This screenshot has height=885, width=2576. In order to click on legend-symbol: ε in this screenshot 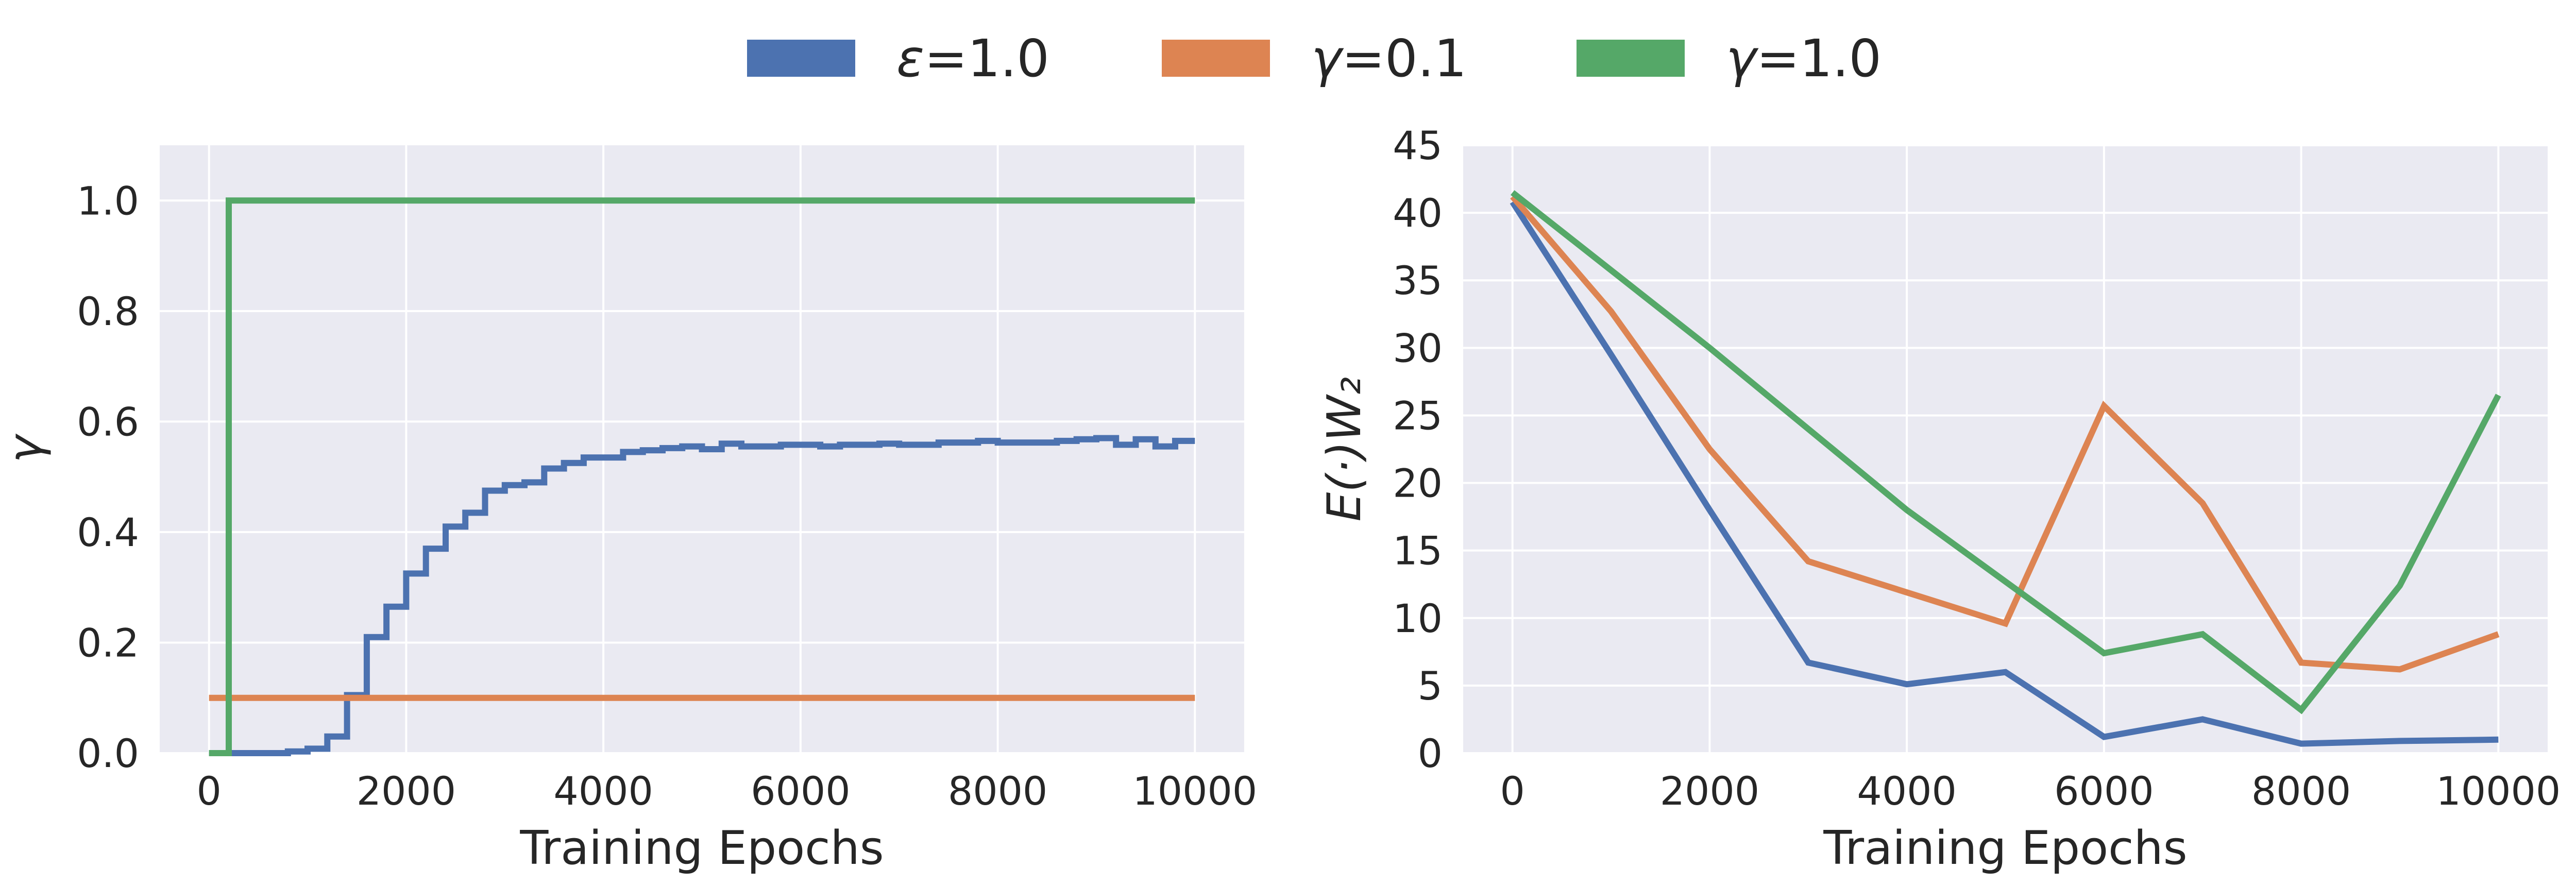, I will do `click(910, 59)`.